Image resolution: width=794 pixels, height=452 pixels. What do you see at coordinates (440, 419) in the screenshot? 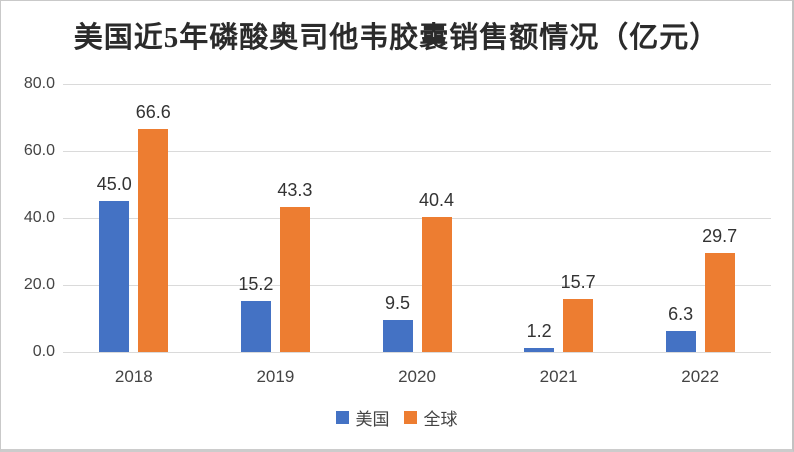
I see `legend-label-global: 全球` at bounding box center [440, 419].